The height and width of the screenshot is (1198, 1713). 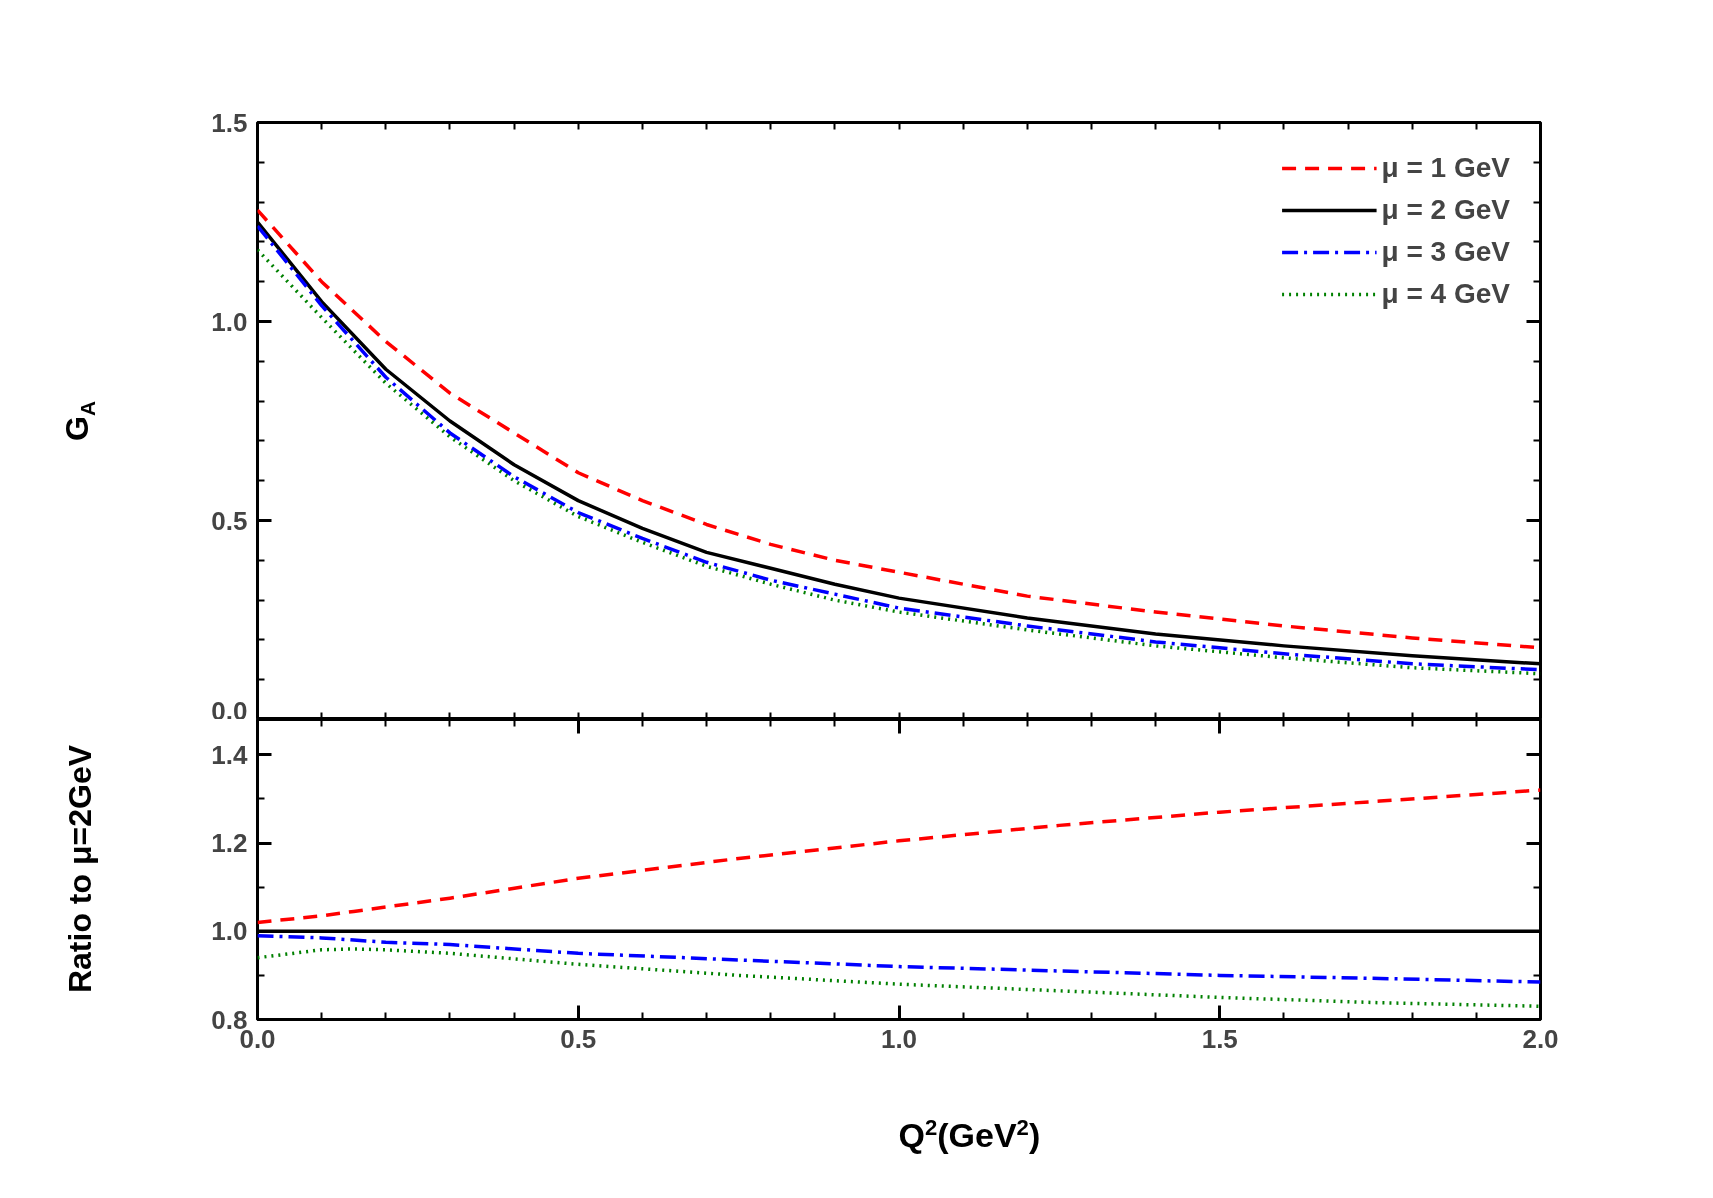 I want to click on x-axis-title: Q$^{2}$(GeV$^{2}$), so click(x=969, y=1135).